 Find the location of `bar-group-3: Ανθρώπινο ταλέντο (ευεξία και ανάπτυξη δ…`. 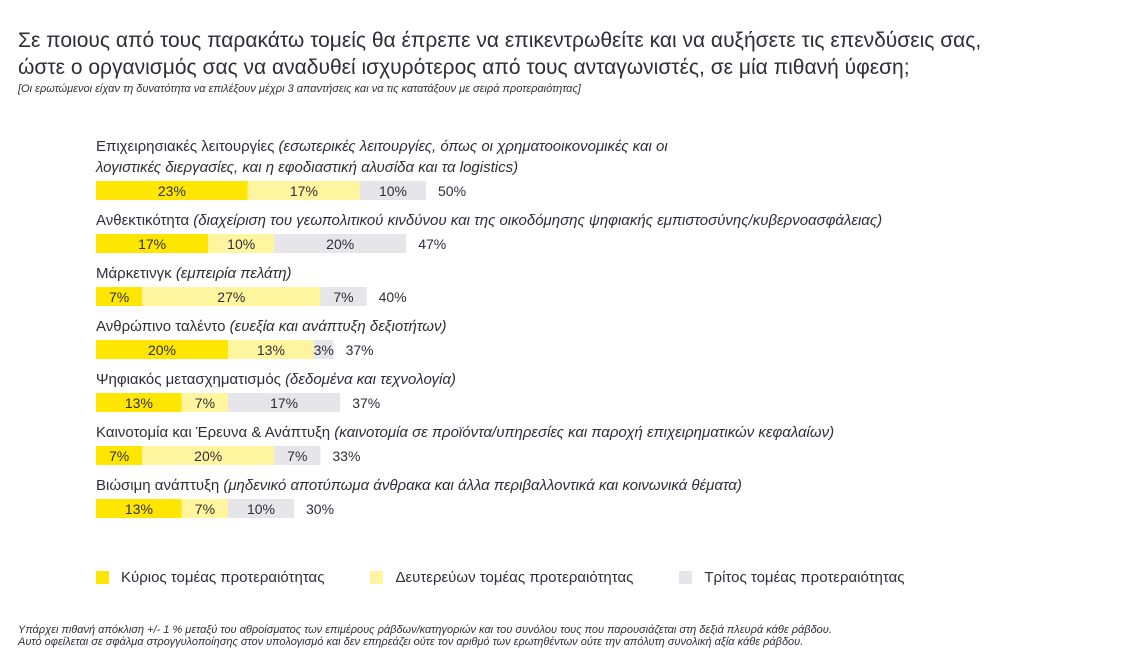

bar-group-3: Ανθρώπινο ταλέντο (ευεξία και ανάπτυξη δ… is located at coordinates (271, 338).